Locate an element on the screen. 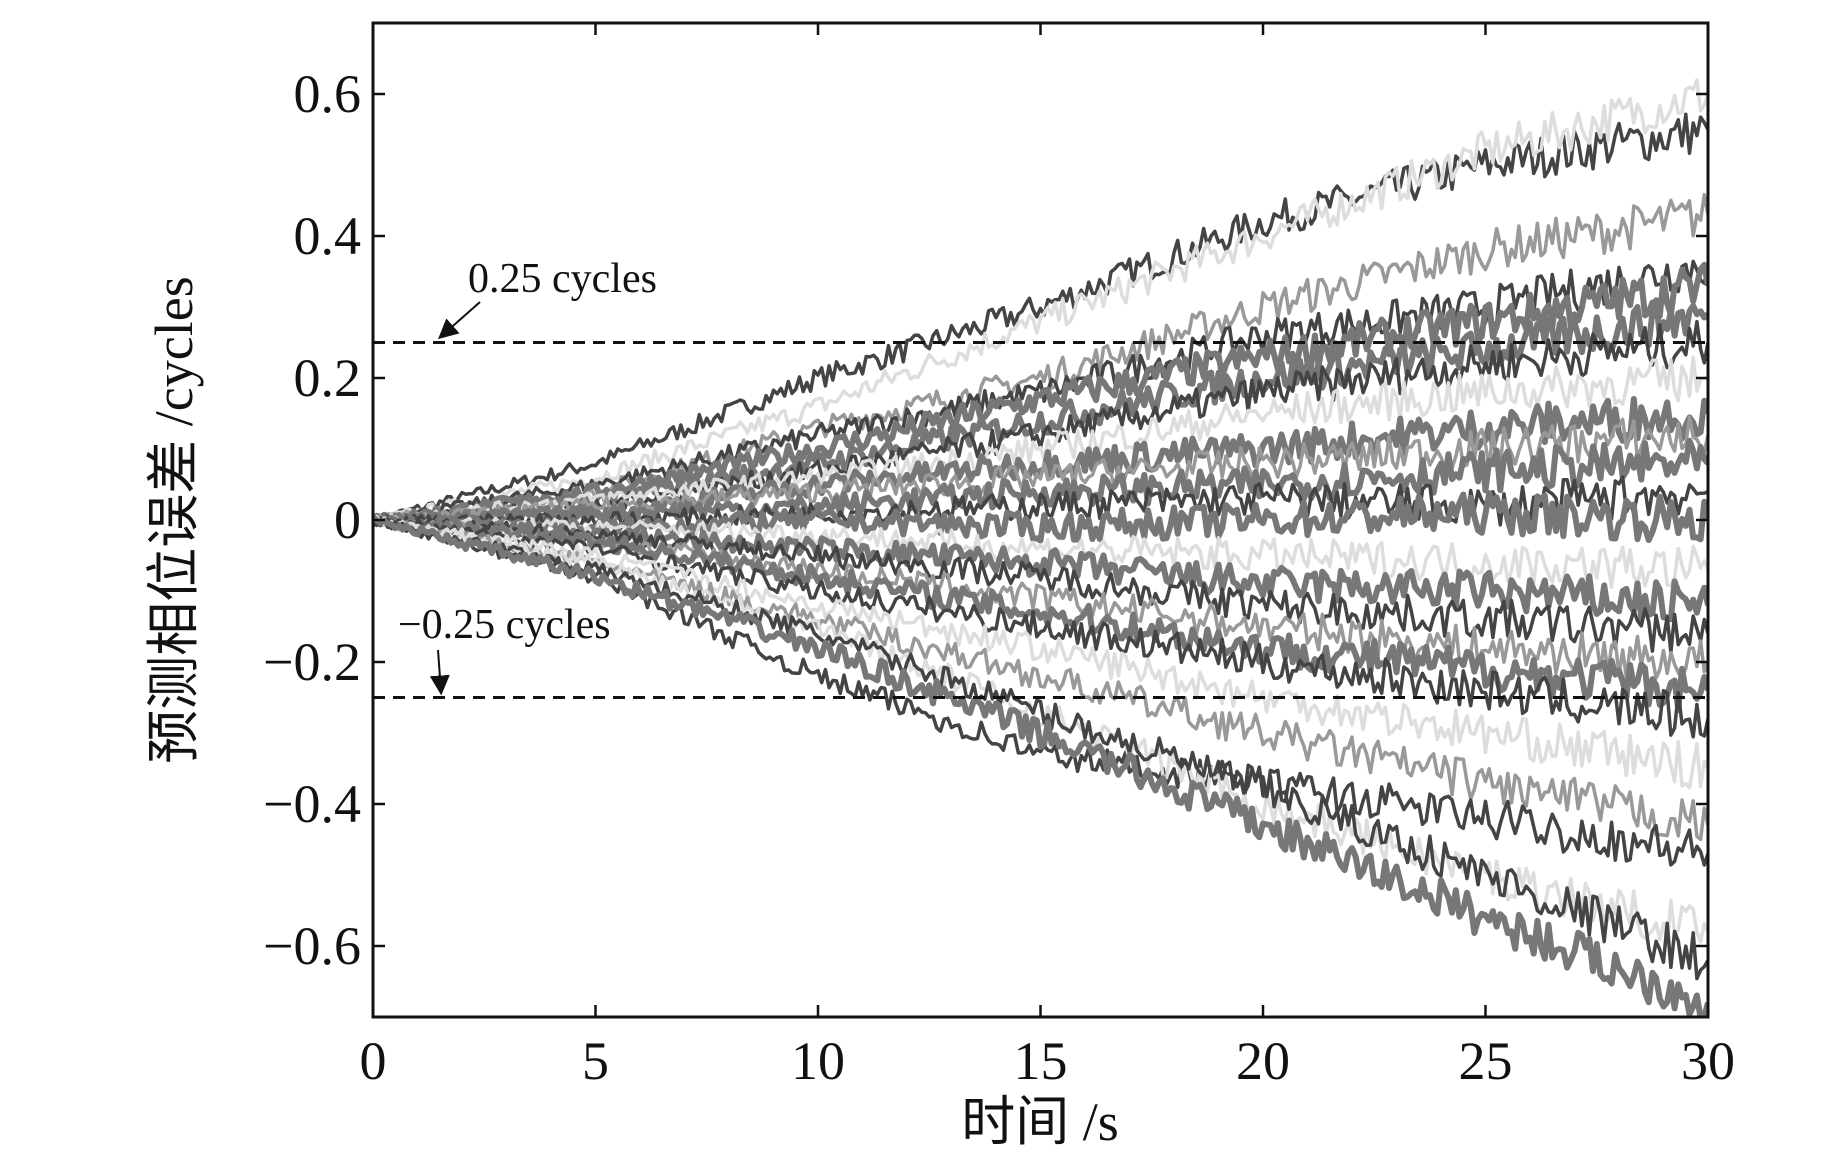  y-tick-label: −0.4 is located at coordinates (312, 804).